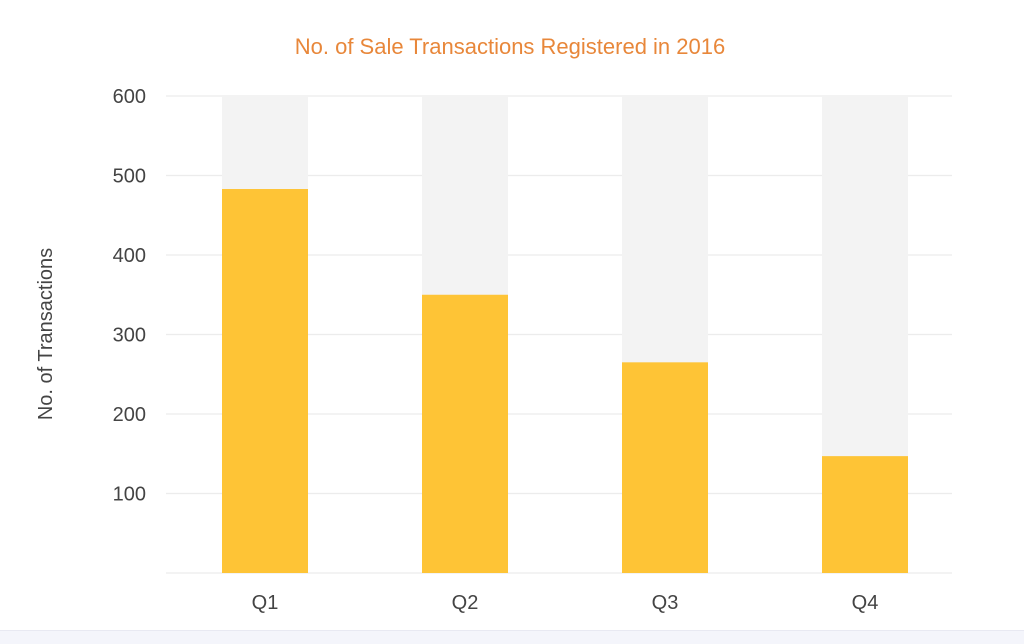 The height and width of the screenshot is (644, 1024). Describe the element at coordinates (129, 177) in the screenshot. I see `y-tick-label: 500` at that location.